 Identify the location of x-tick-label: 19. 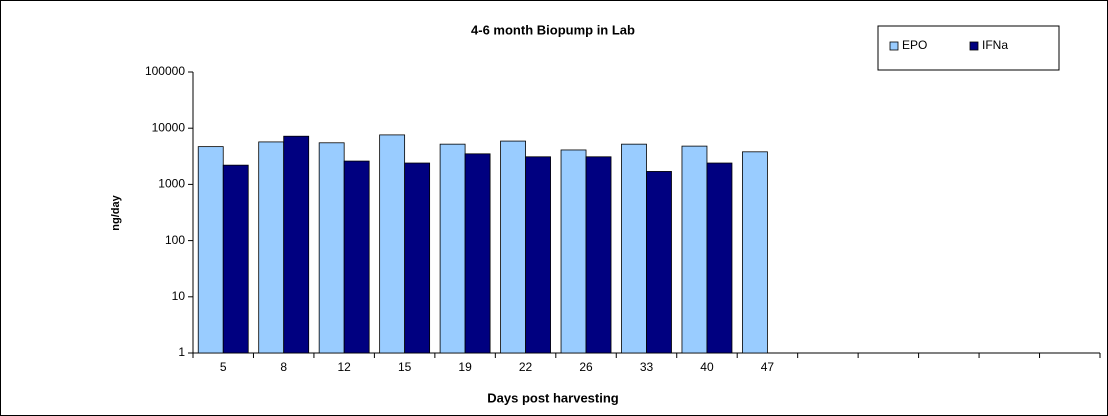
(465, 367).